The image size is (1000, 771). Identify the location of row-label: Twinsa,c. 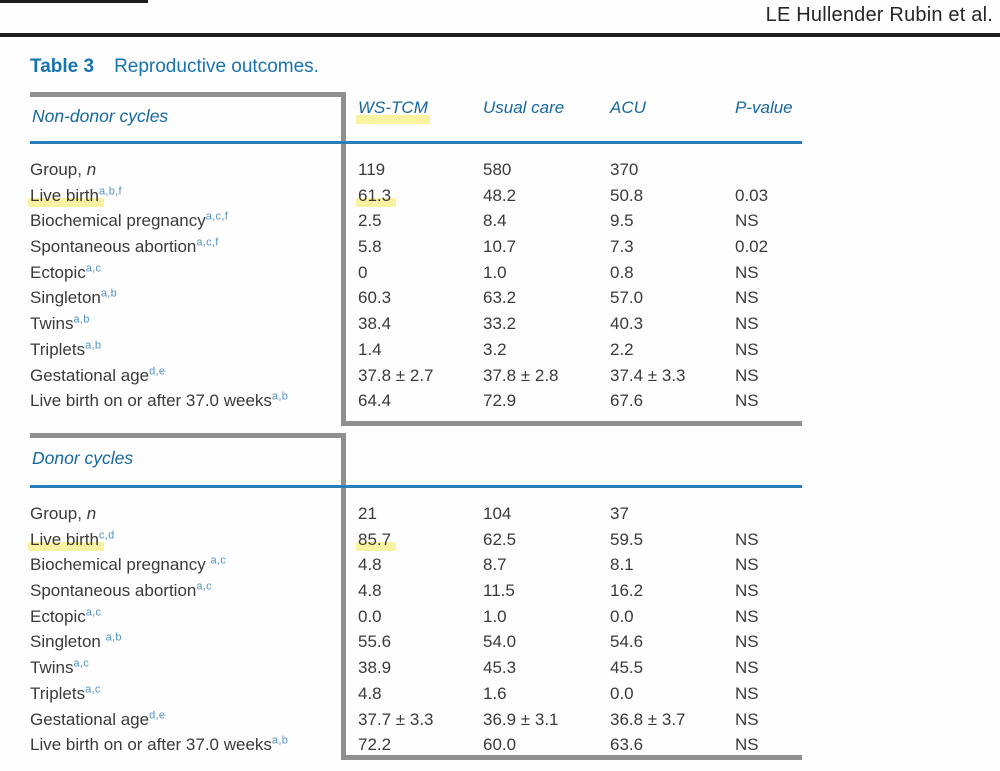
(194, 668).